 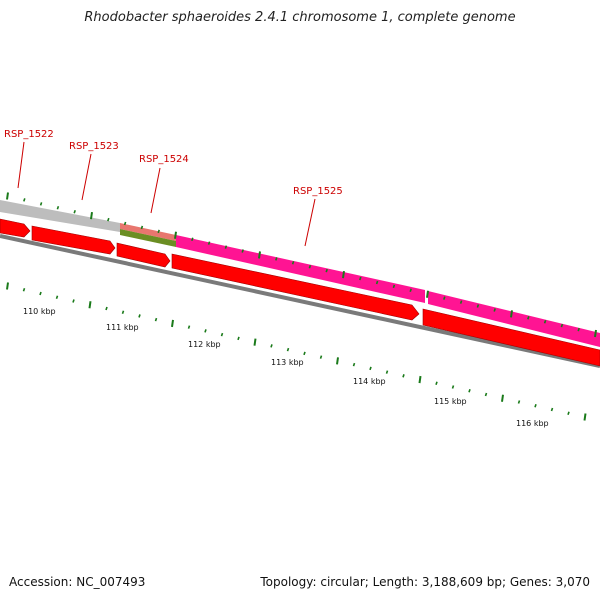 What do you see at coordinates (204, 344) in the screenshot?
I see `kbp-label-112: 112 kbp` at bounding box center [204, 344].